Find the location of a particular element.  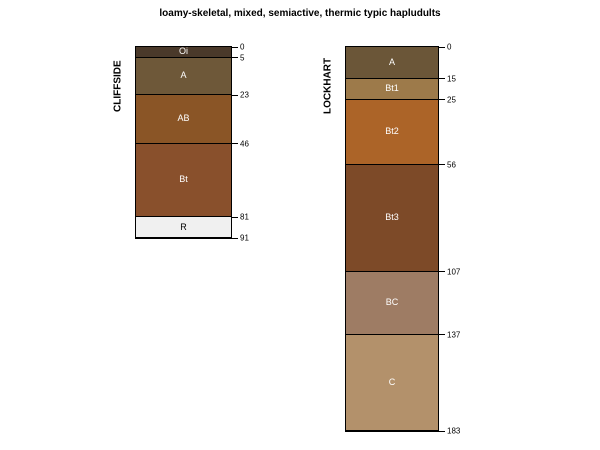

horizon-label: Bt1 is located at coordinates (392, 88).